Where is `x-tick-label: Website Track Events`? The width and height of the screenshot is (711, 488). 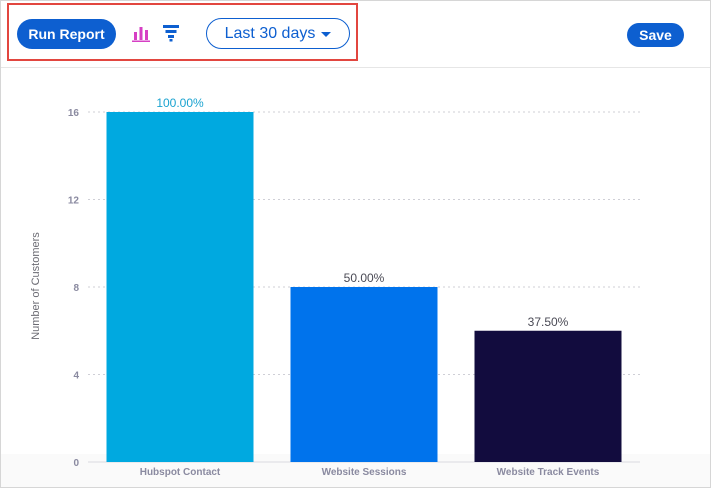
x-tick-label: Website Track Events is located at coordinates (548, 472).